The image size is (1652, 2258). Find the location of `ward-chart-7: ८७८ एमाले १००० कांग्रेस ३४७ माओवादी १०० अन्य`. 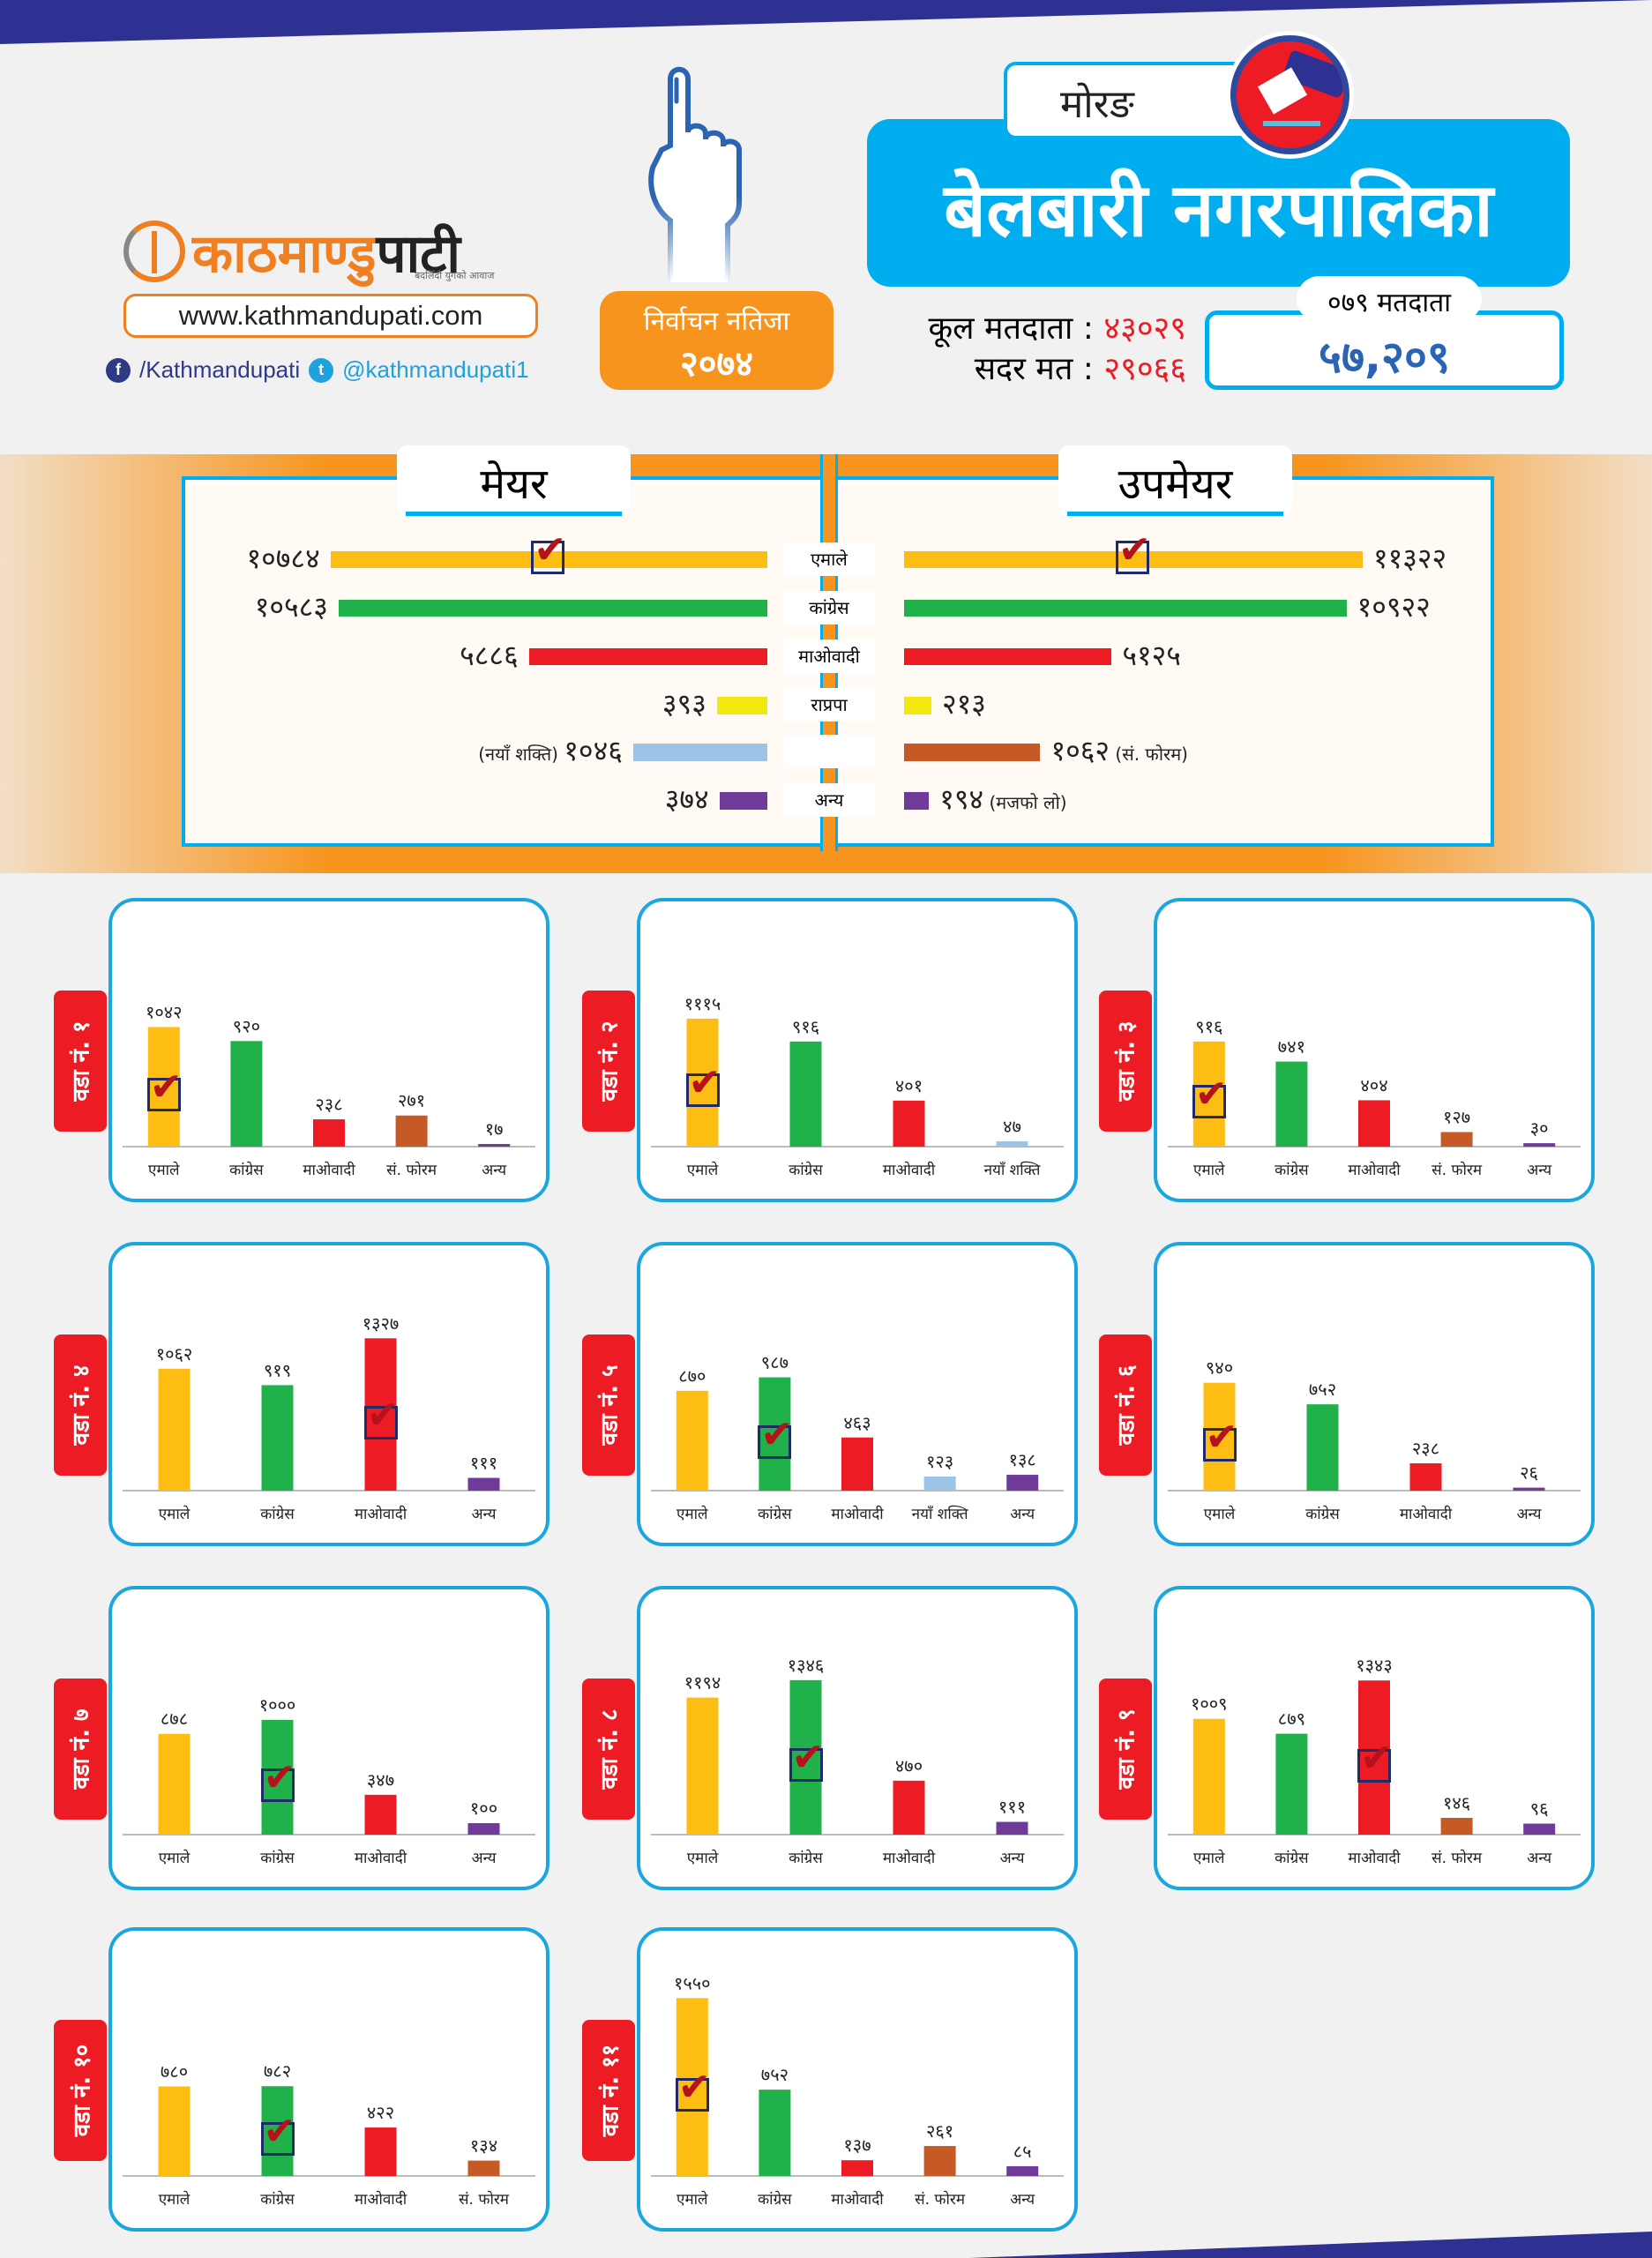

ward-chart-7: ८७८ एमाले १००० कांग्रेस ३४७ माओवादी १०० अन्य is located at coordinates (328, 1738).